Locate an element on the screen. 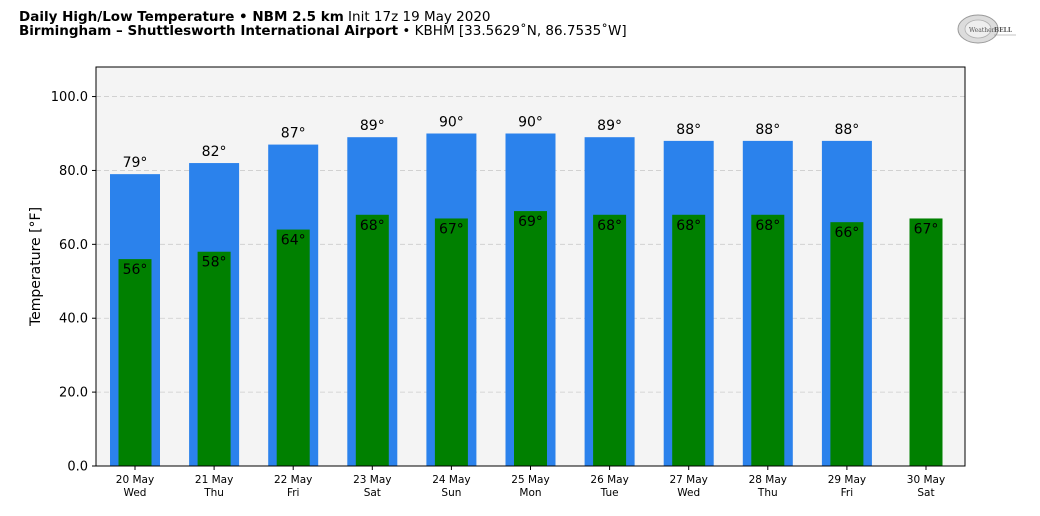 Image resolution: width=1040 pixels, height=516 pixels. x-tick-date: 23 May is located at coordinates (372, 480).